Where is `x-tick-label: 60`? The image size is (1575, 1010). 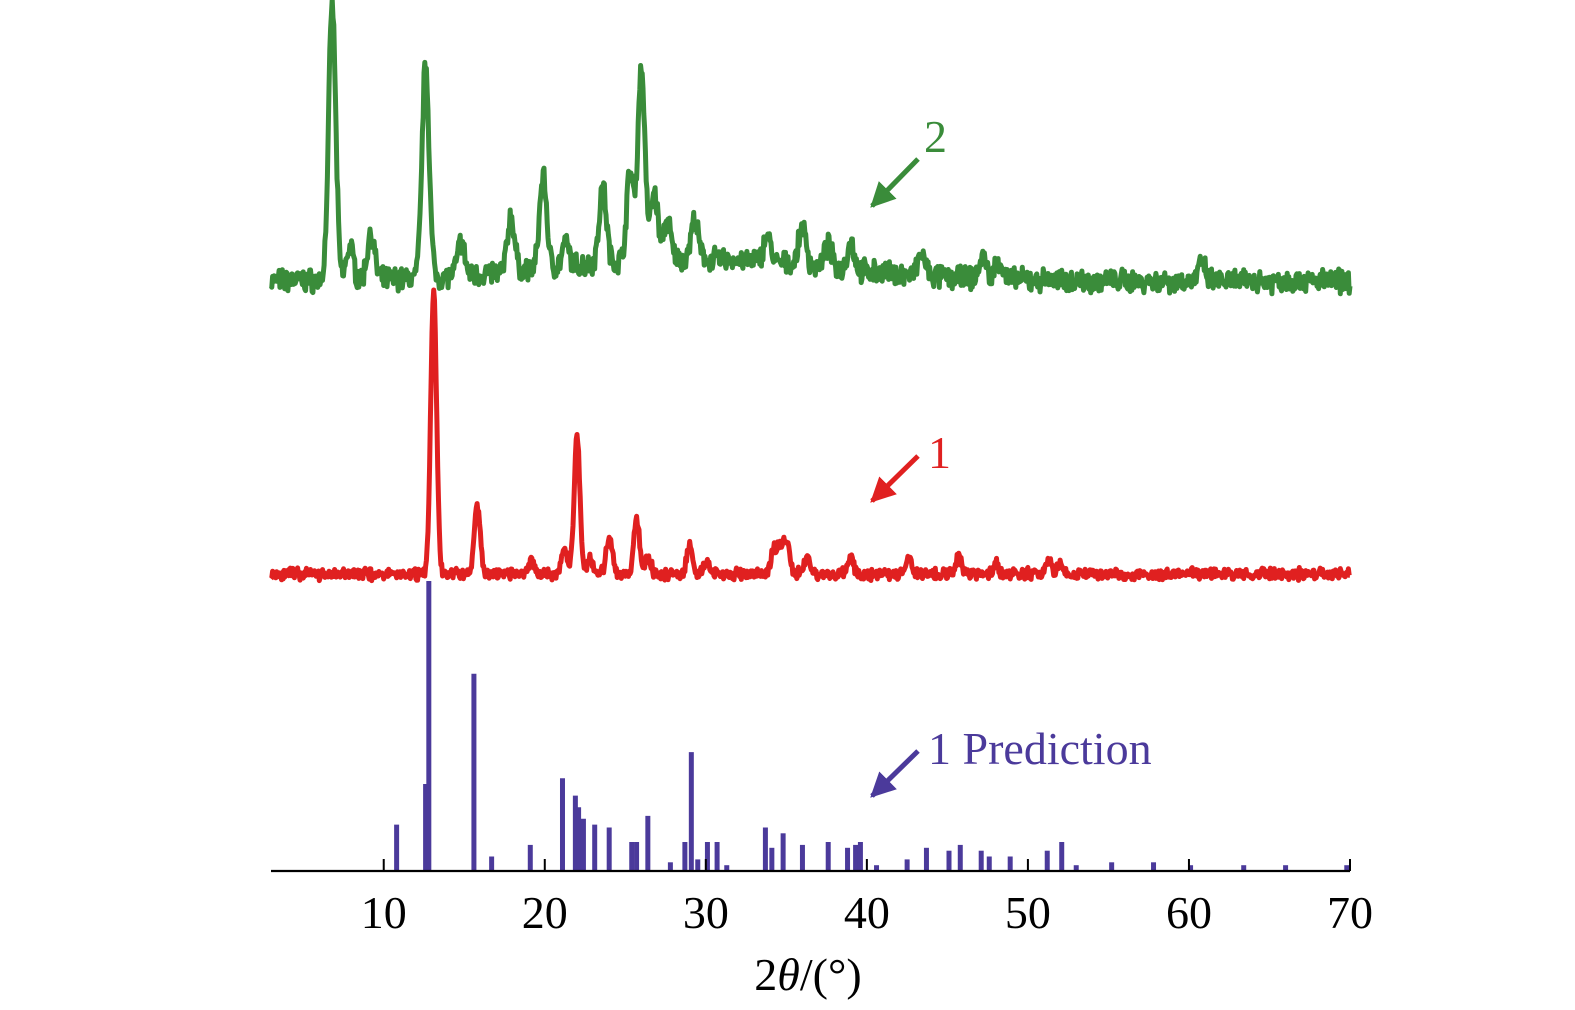
x-tick-label: 60 is located at coordinates (1189, 912).